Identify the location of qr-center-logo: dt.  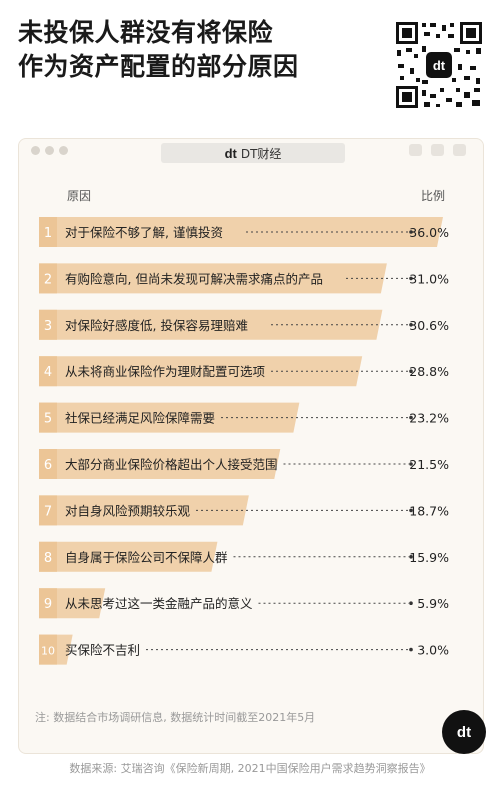
(439, 65).